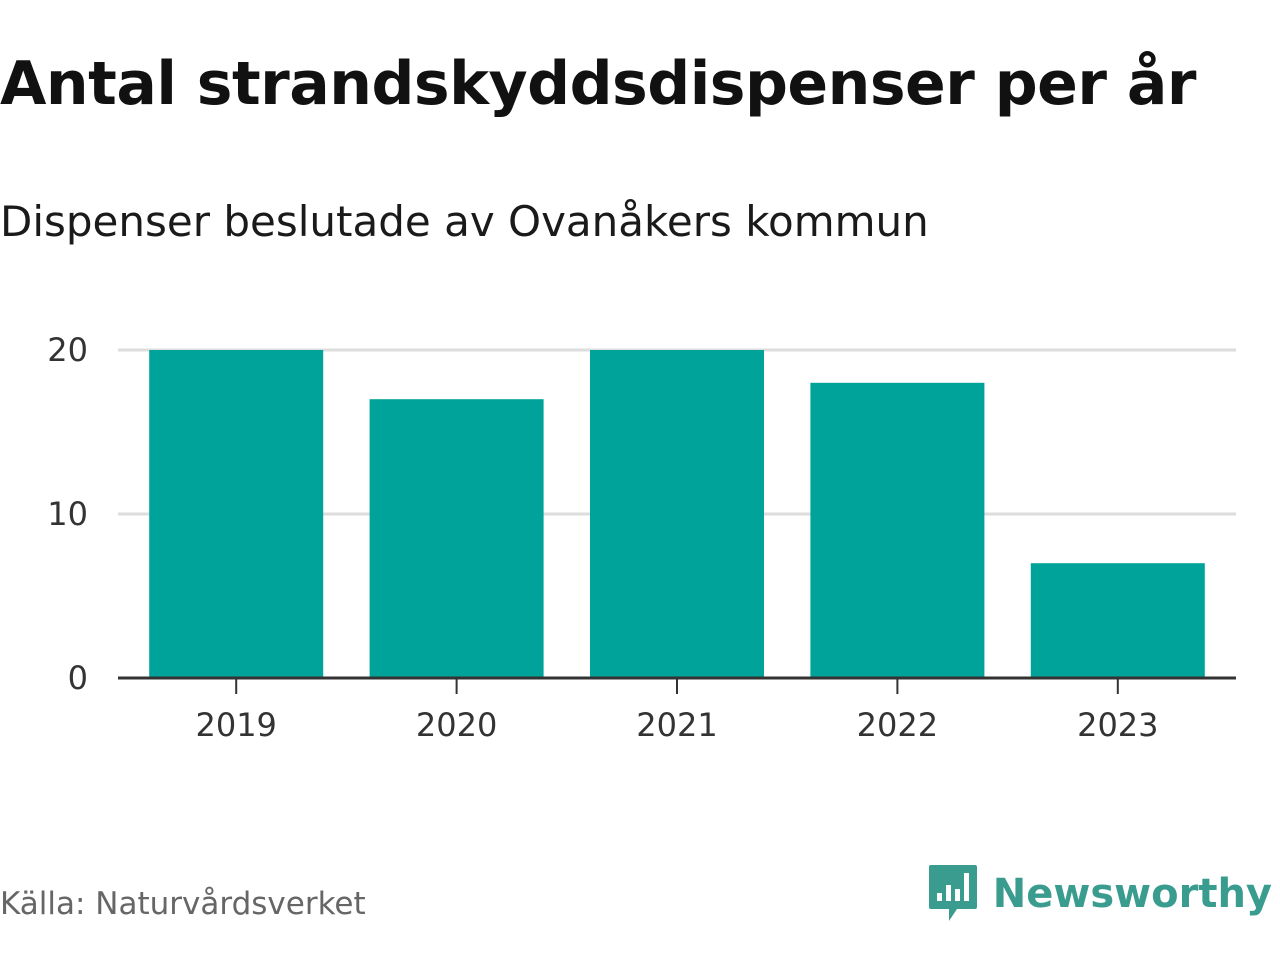  Describe the element at coordinates (676, 725) in the screenshot. I see `x-tick-label: 2021` at that location.